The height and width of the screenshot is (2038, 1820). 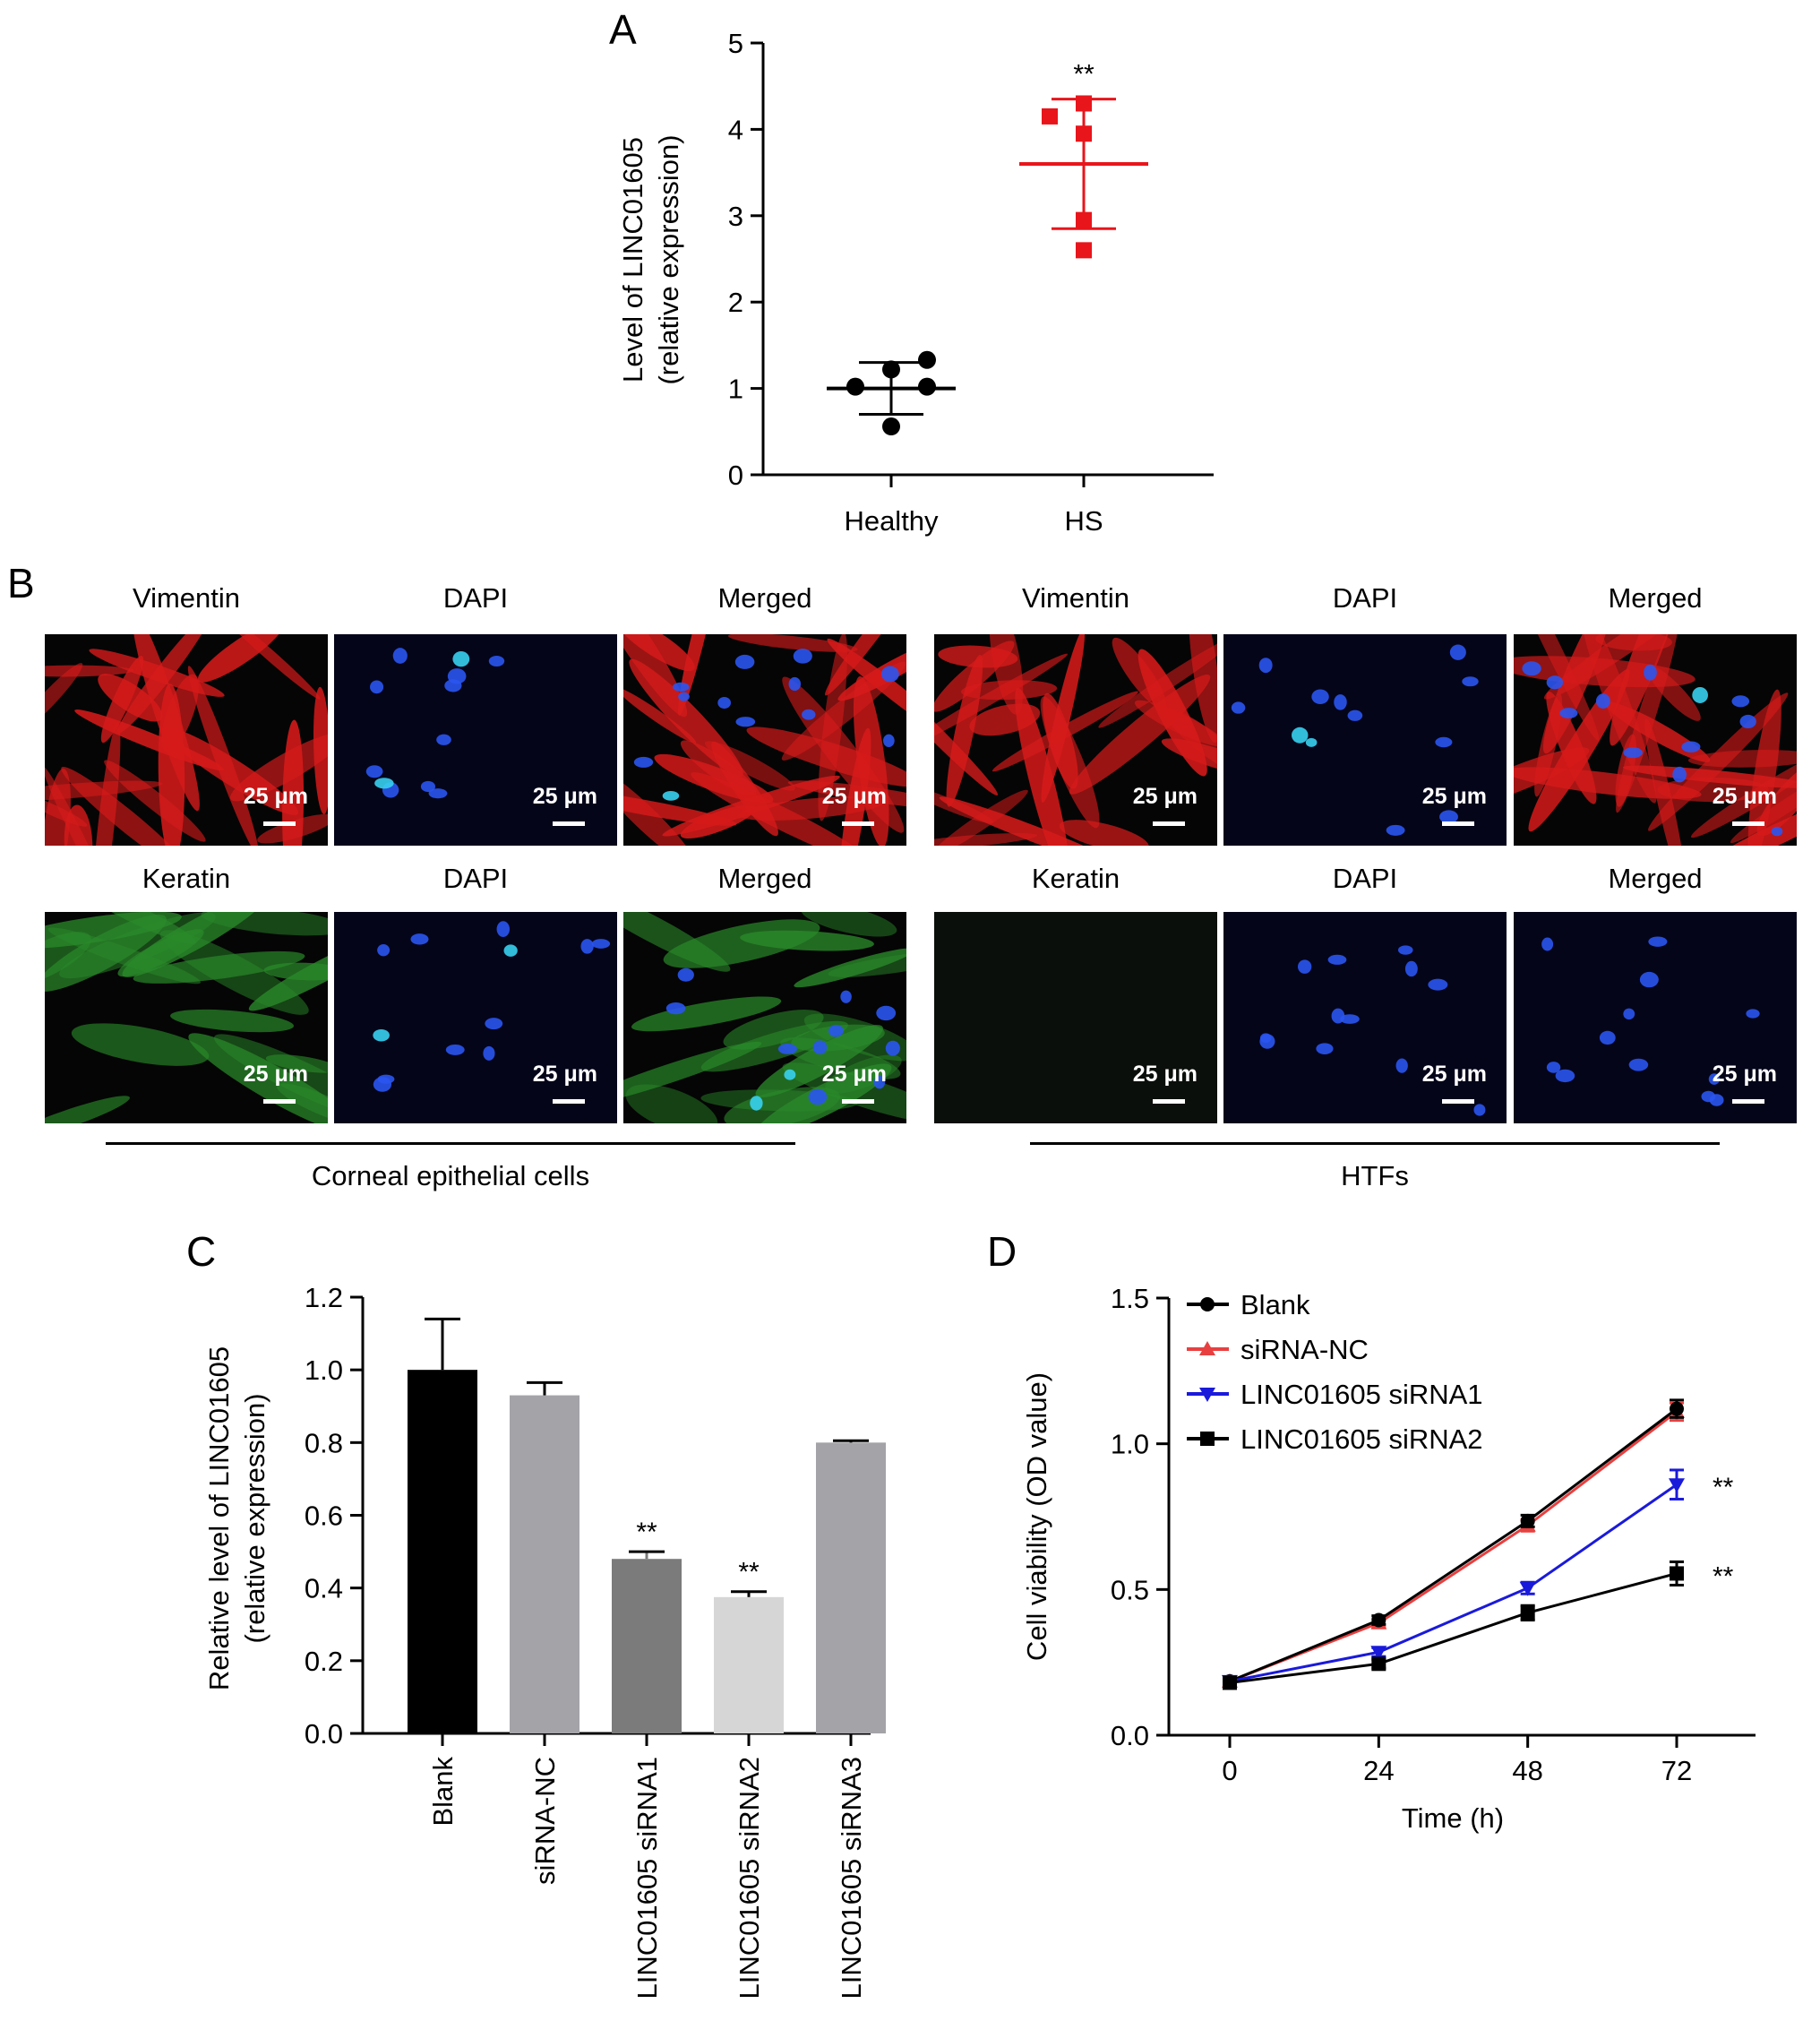 I want to click on y-tick-label: 0.8, so click(x=324, y=1443).